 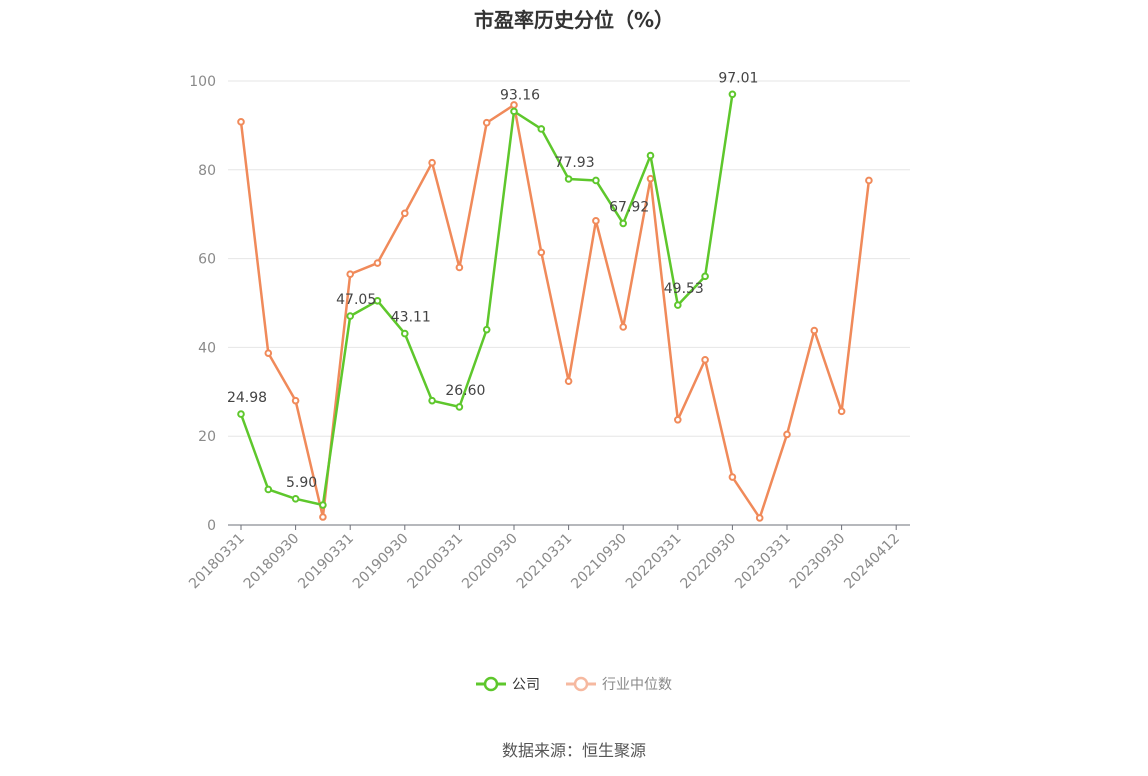 What do you see at coordinates (490, 562) in the screenshot?
I see `x-tick-label: 20200930` at bounding box center [490, 562].